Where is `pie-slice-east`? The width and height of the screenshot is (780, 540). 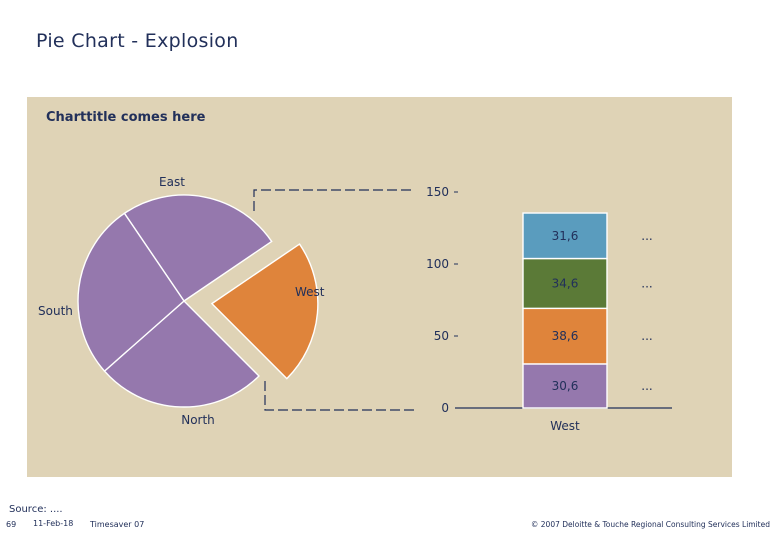 pie-slice-east is located at coordinates (198, 248).